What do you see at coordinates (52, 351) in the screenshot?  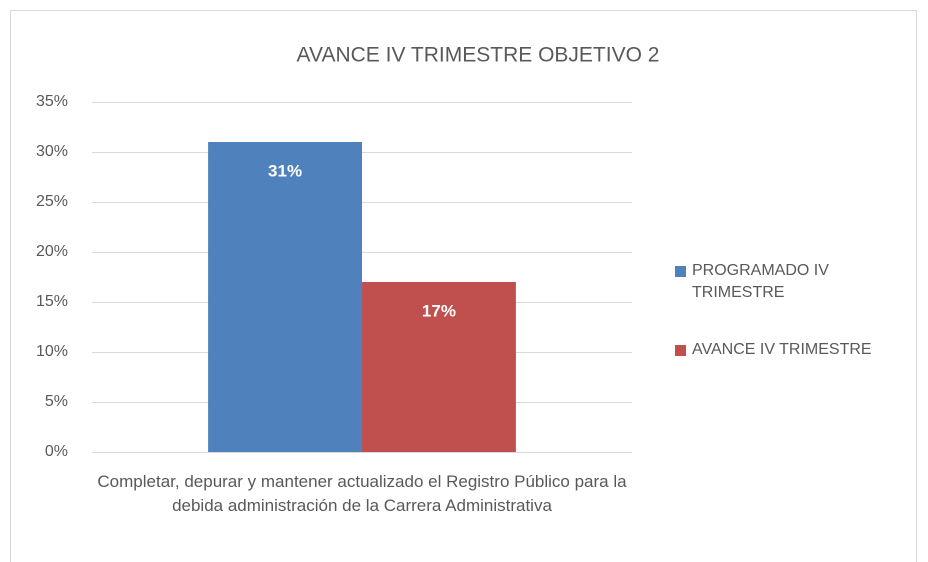 I see `y-tick-label: 10%` at bounding box center [52, 351].